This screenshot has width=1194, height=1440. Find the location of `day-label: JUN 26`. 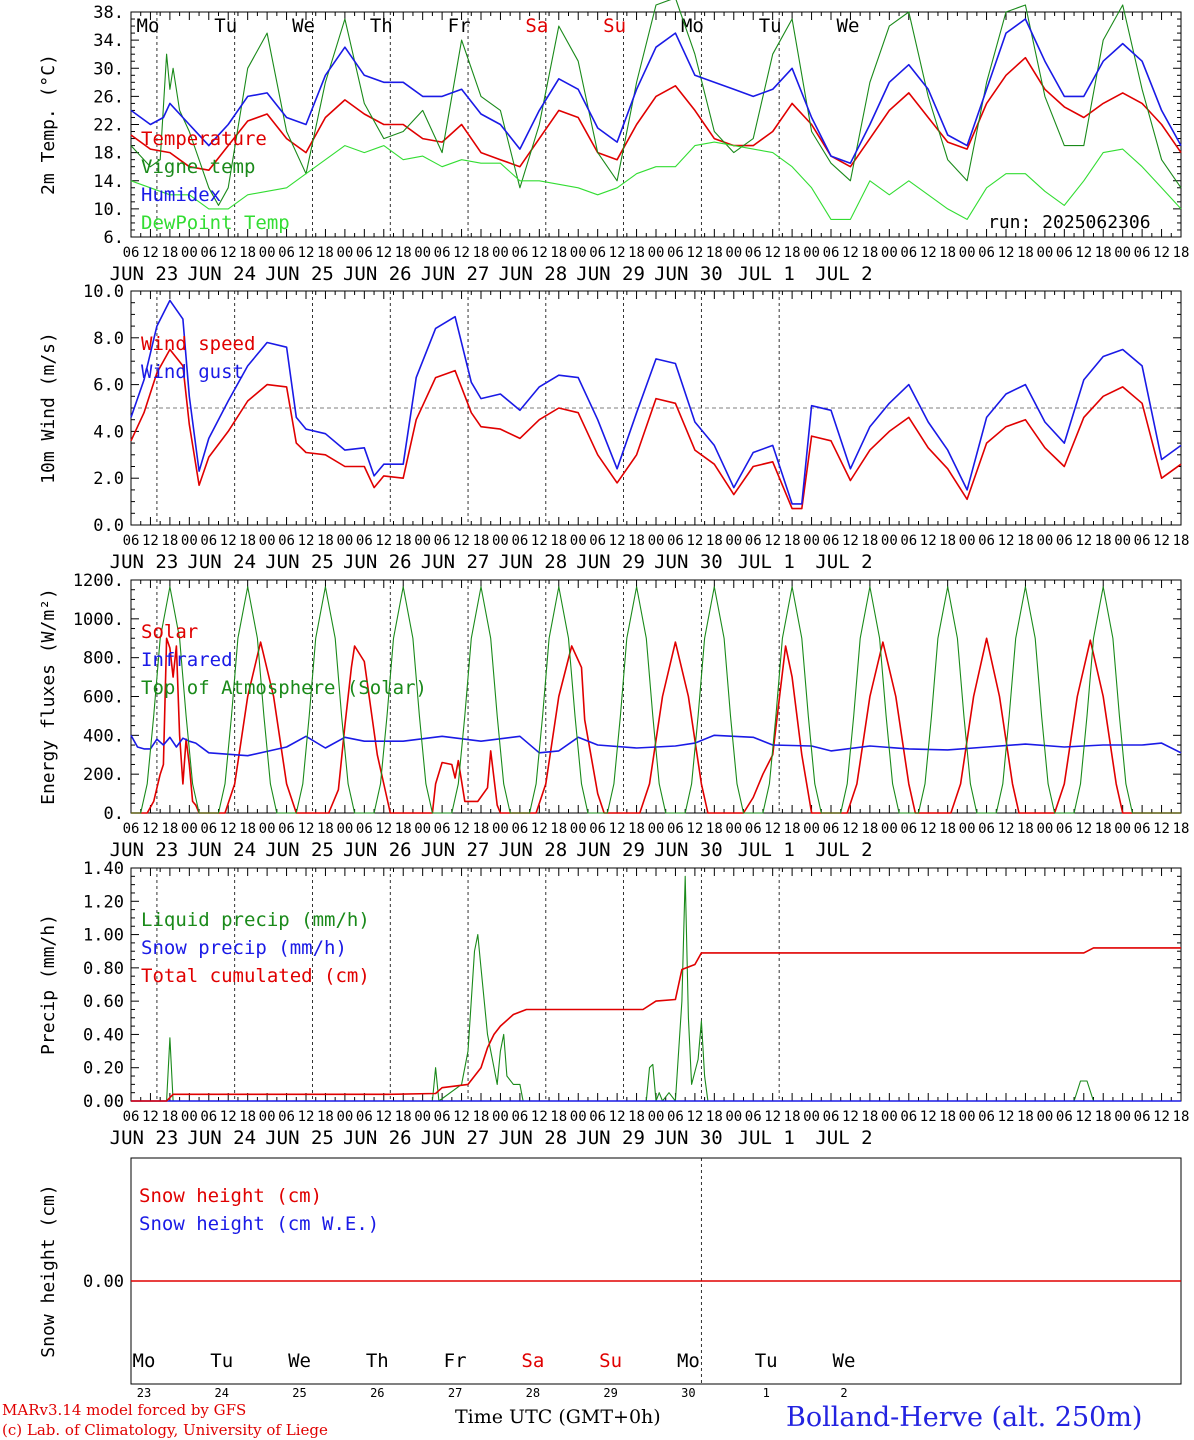

day-label: JUN 26 is located at coordinates (377, 274).